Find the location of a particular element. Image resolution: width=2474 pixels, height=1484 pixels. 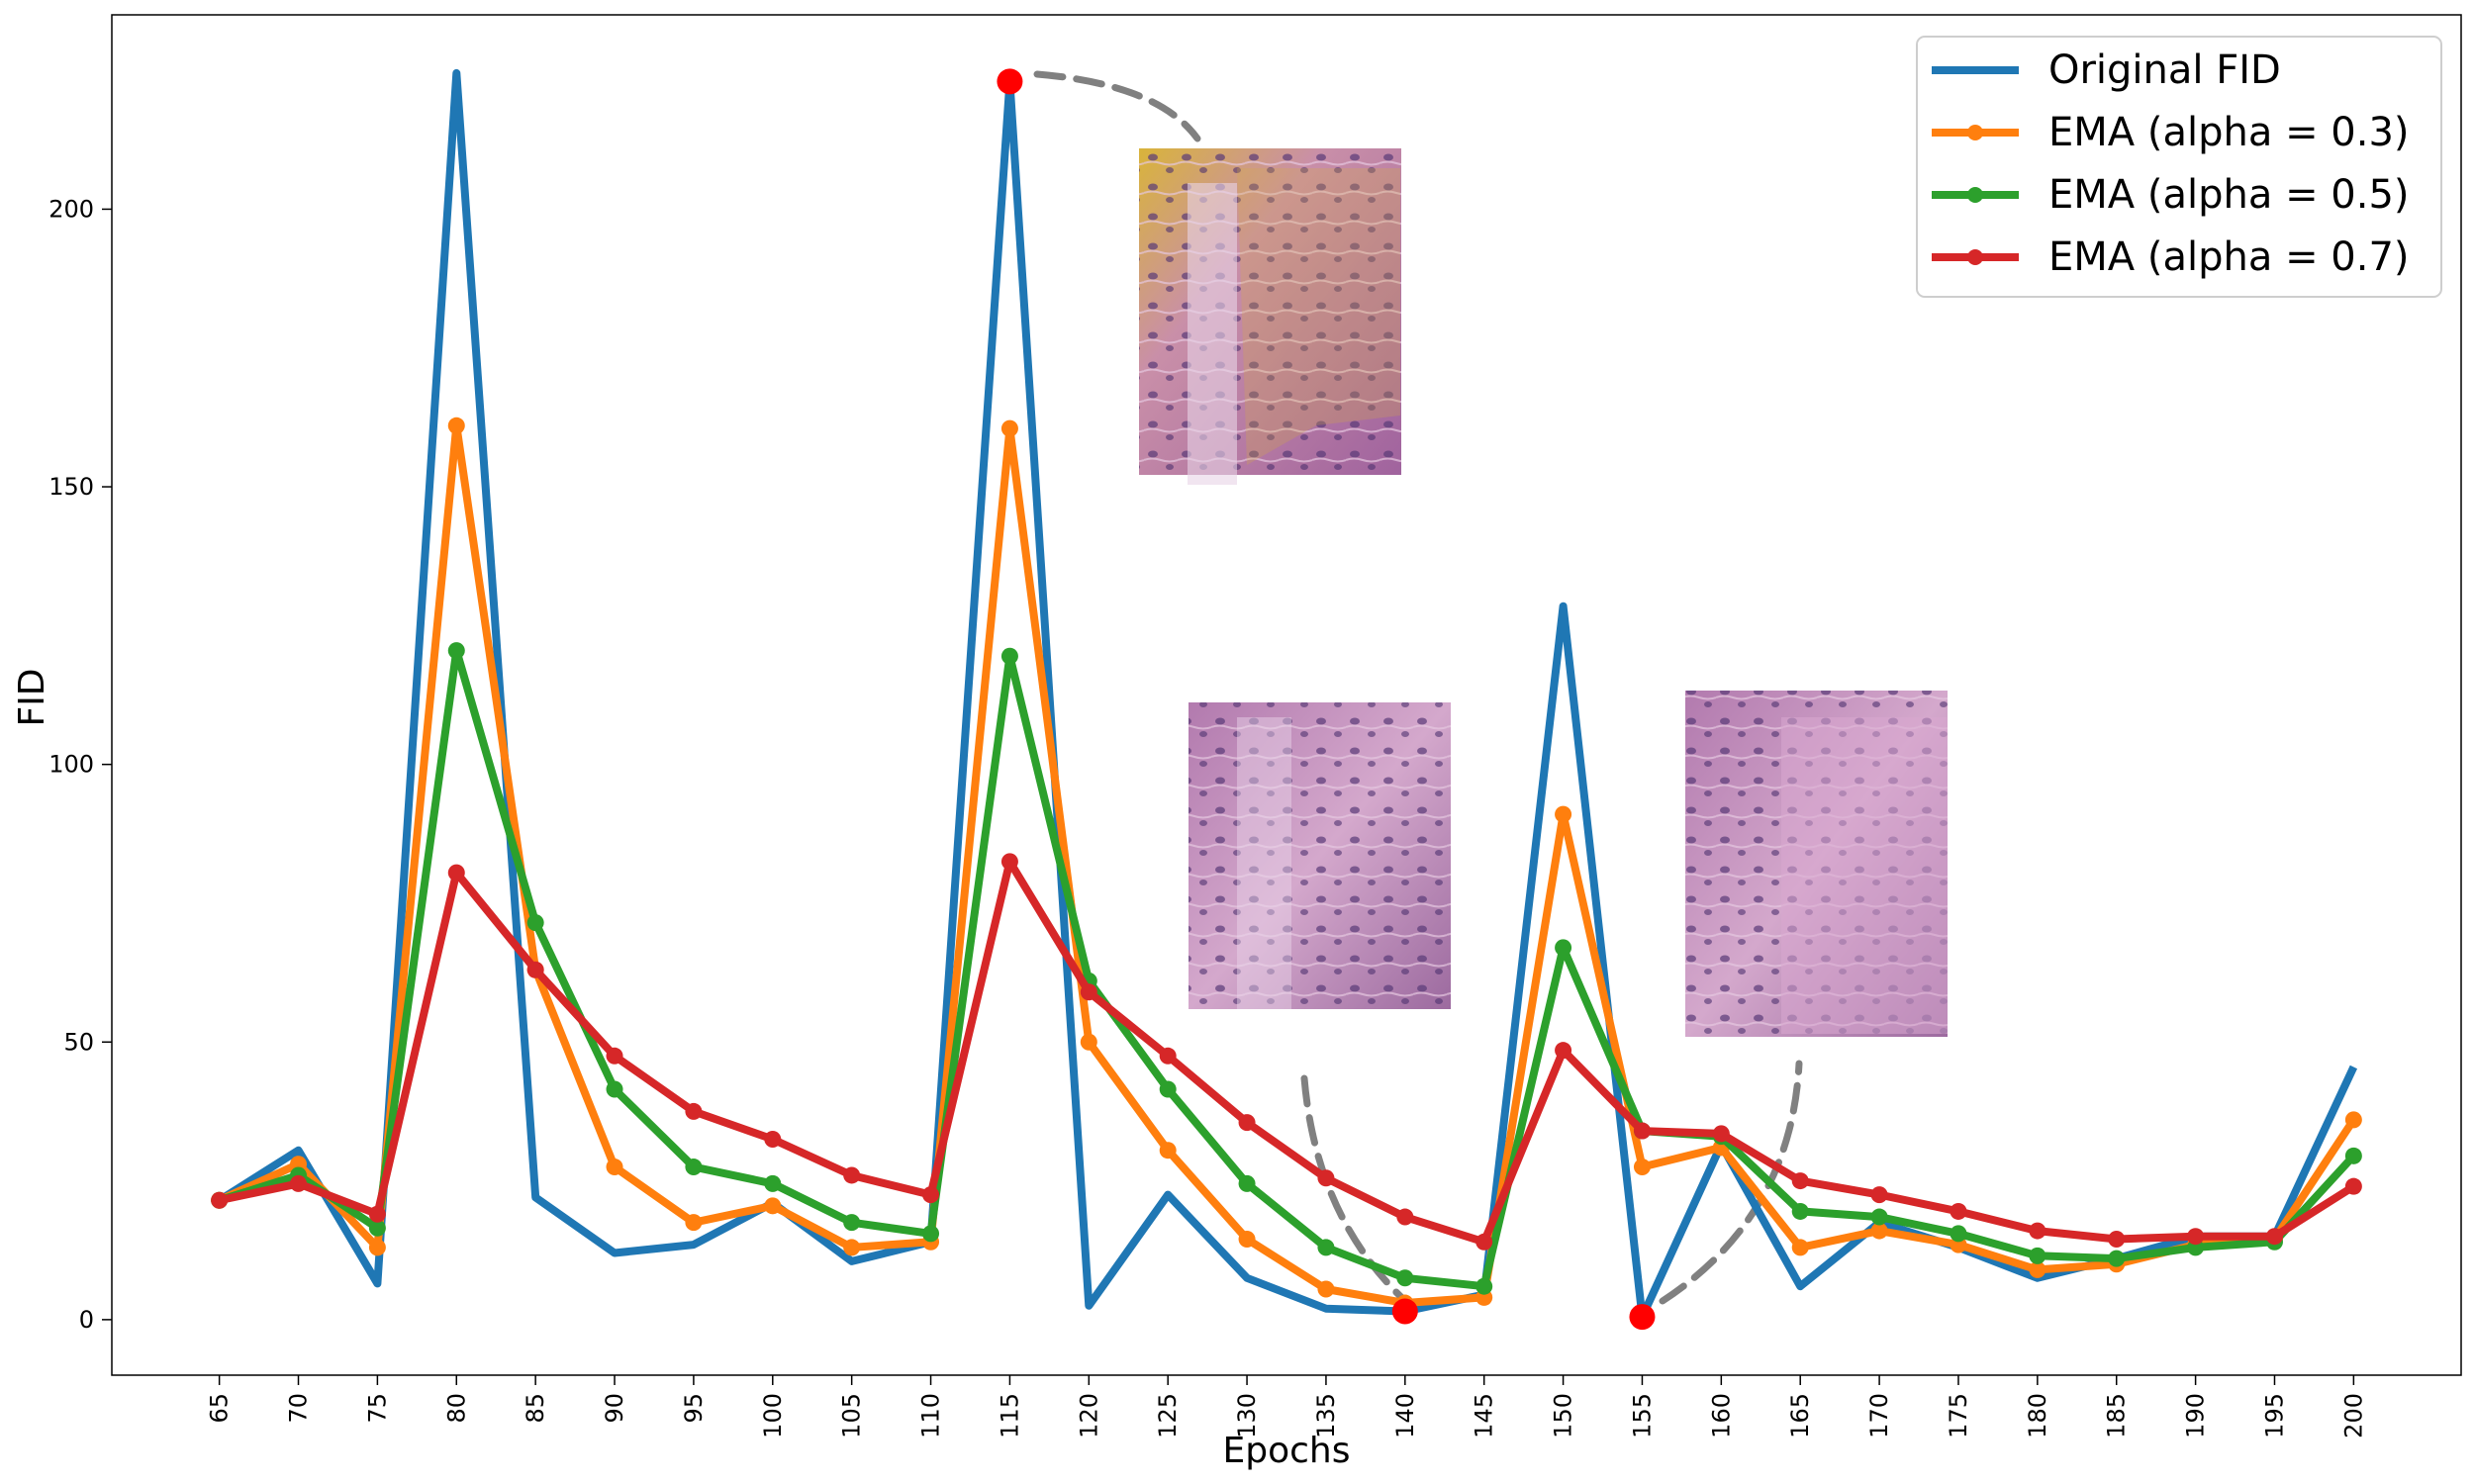

x-tick-label: 75 is located at coordinates (377, 1408).